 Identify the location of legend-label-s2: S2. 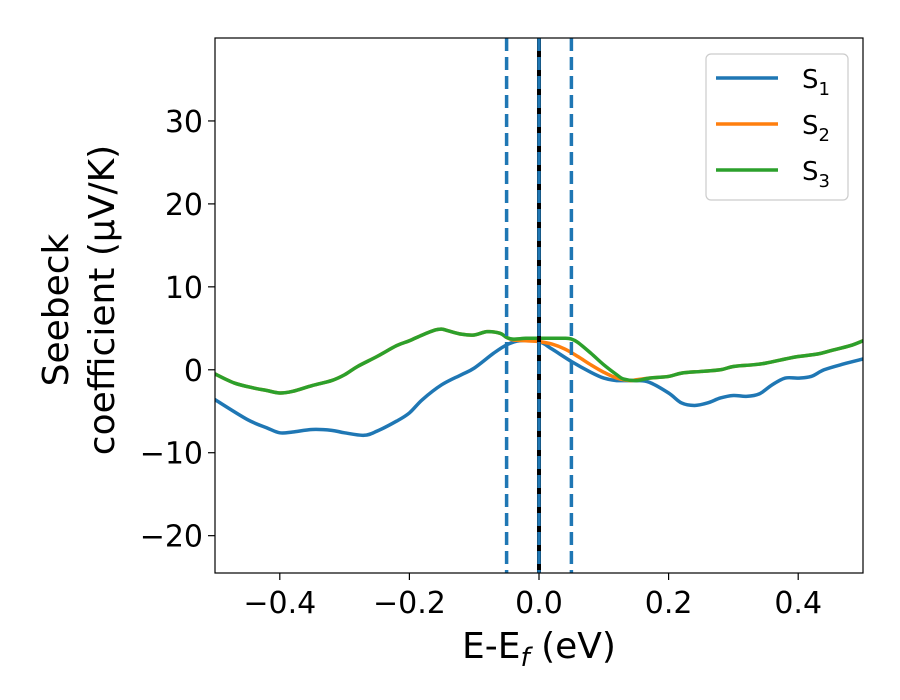
(816, 128).